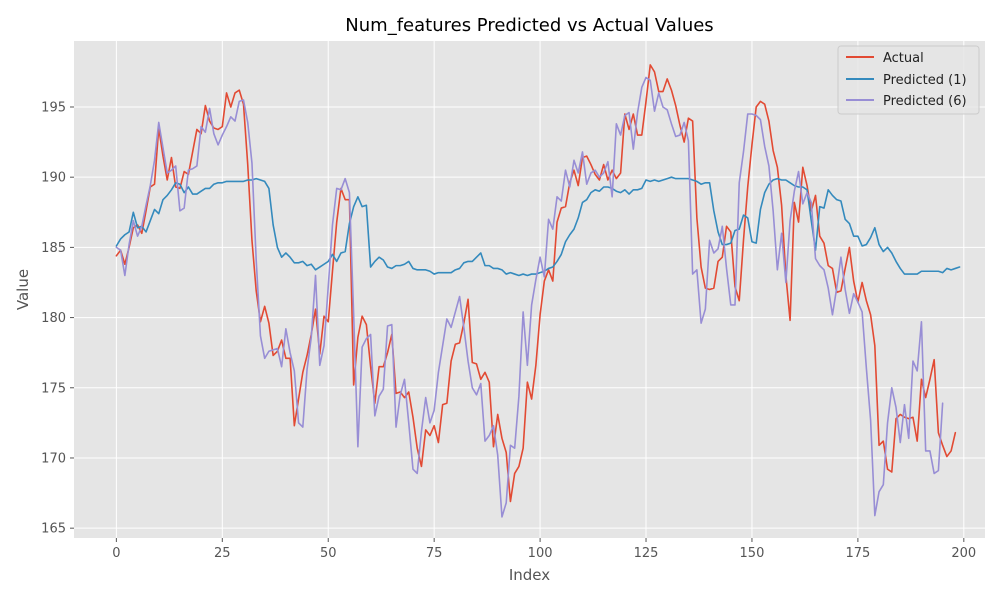 This screenshot has height=600, width=1000. Describe the element at coordinates (903, 58) in the screenshot. I see `legend-label-actual: Actual` at that location.